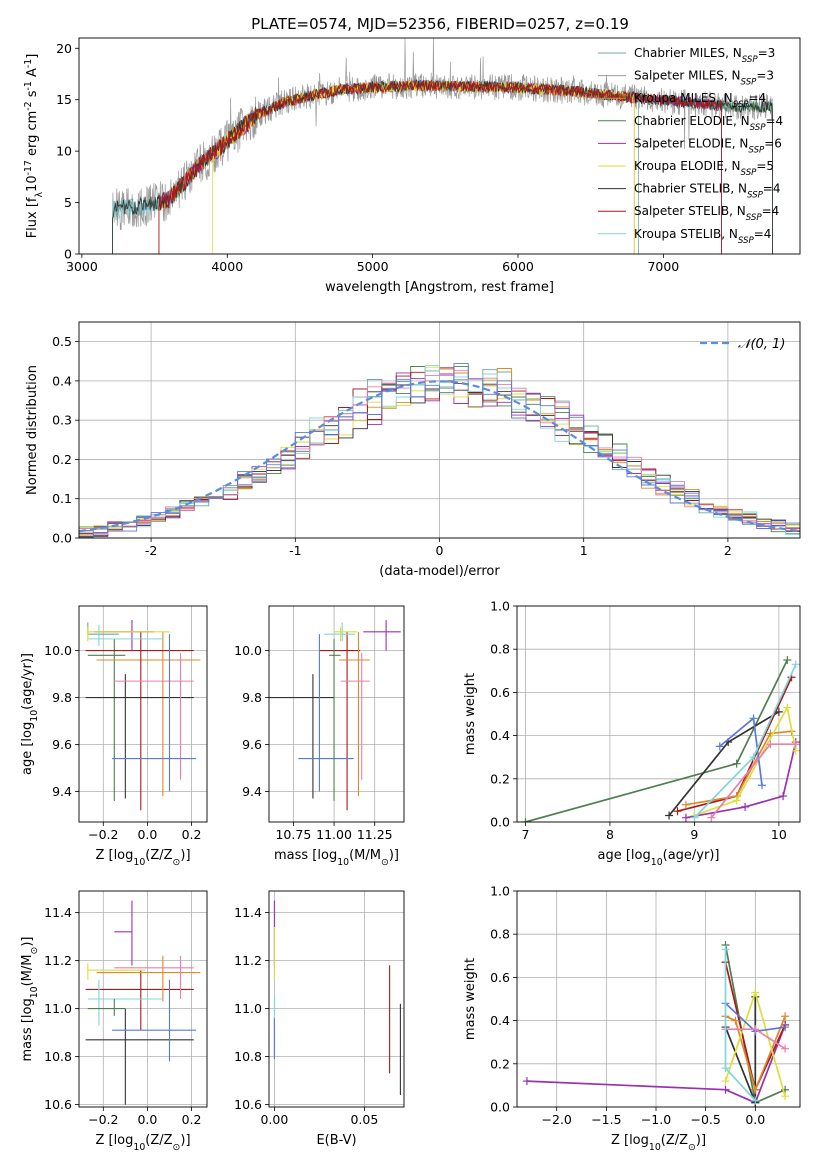 The height and width of the screenshot is (1170, 819). I want to click on y-axis-label: mass [log10(M/M⊙)], so click(30, 999).